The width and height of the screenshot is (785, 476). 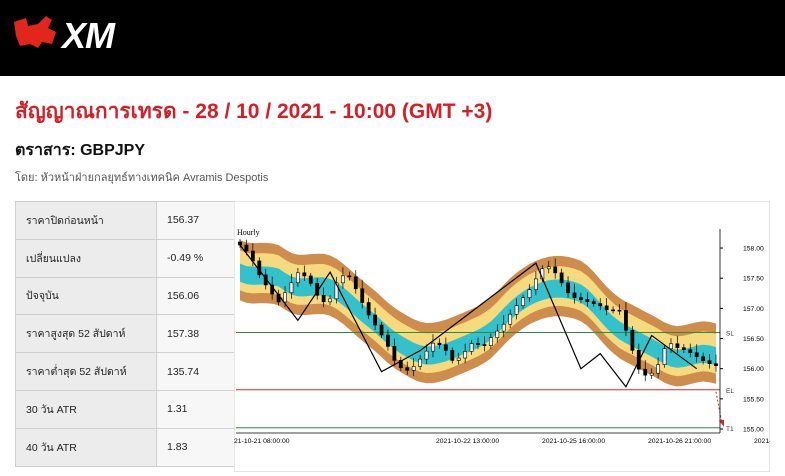 I want to click on x-tick-label: 2021-10-26 21:00:00, so click(x=679, y=441).